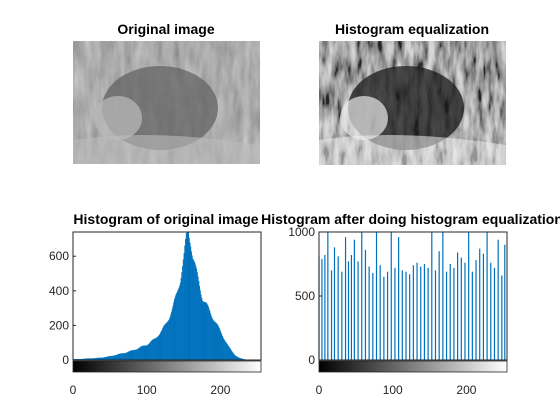 This screenshot has width=560, height=420. What do you see at coordinates (166, 102) in the screenshot?
I see `original-image` at bounding box center [166, 102].